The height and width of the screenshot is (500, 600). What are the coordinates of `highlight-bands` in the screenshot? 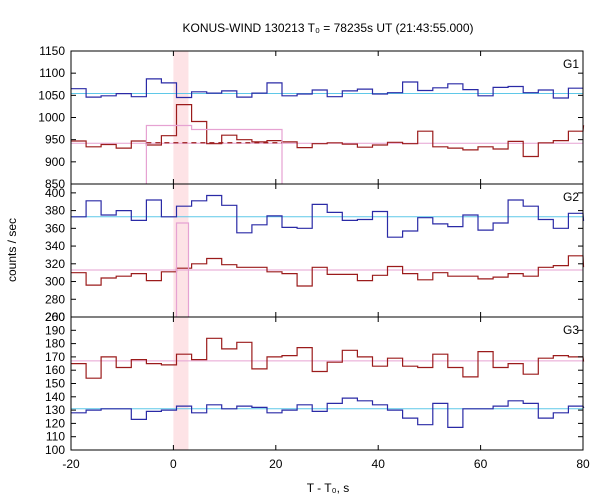 It's located at (181, 250).